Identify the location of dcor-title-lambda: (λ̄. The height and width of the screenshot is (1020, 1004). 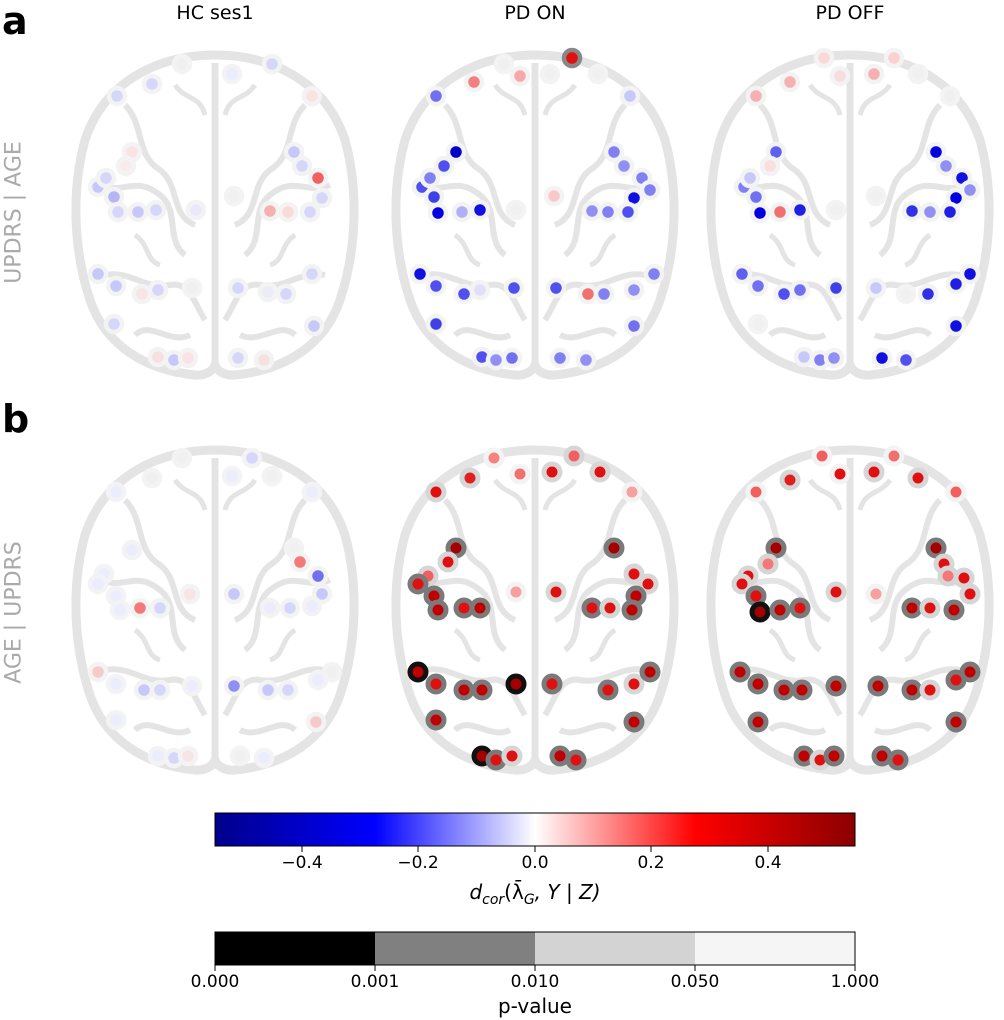
(514, 892).